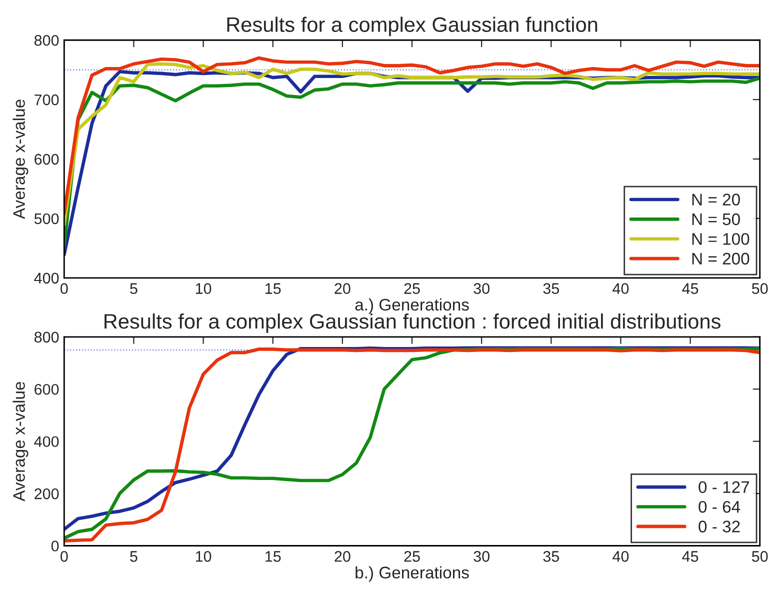 Image resolution: width=773 pixels, height=590 pixels. Describe the element at coordinates (724, 487) in the screenshot. I see `legend-label: 0 - 127` at that location.